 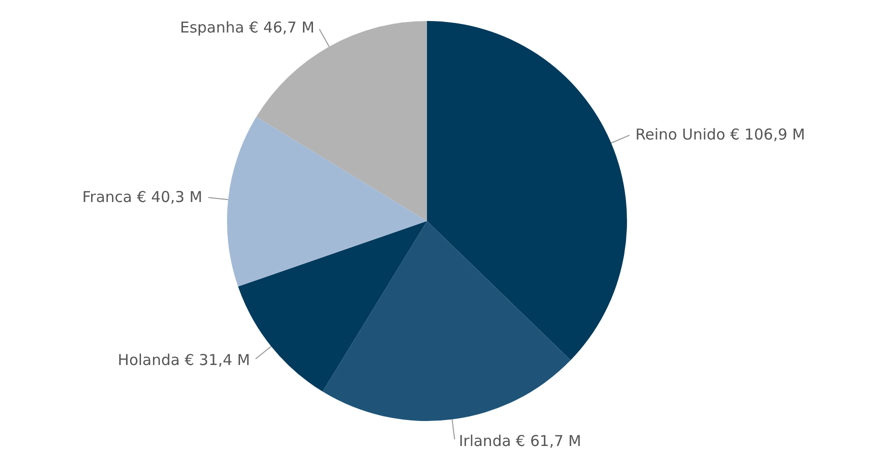 I want to click on slice-label: Irlanda € 61,7 M, so click(x=520, y=441).